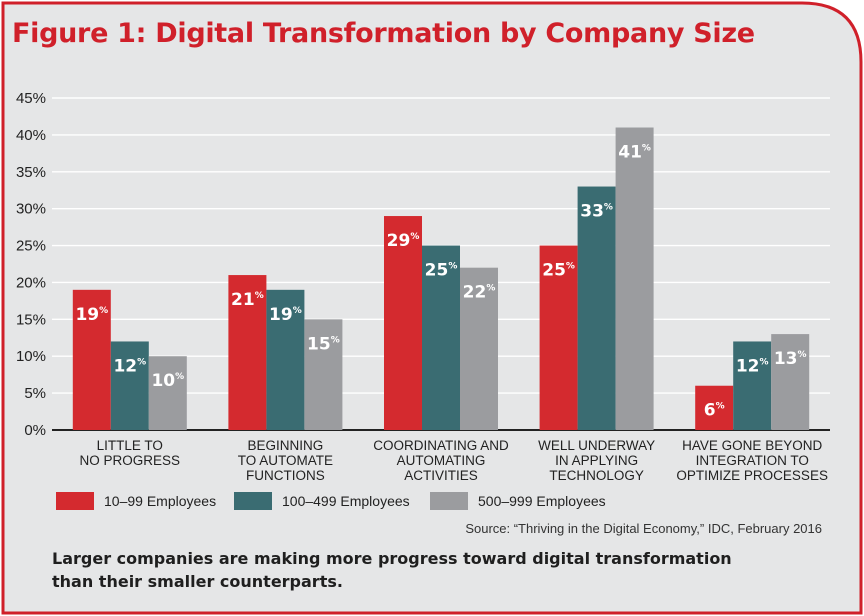 The height and width of the screenshot is (616, 864). I want to click on x-tick-label: WELL UNDERWAY IN APPLYING TECHNOLOGY, so click(596, 460).